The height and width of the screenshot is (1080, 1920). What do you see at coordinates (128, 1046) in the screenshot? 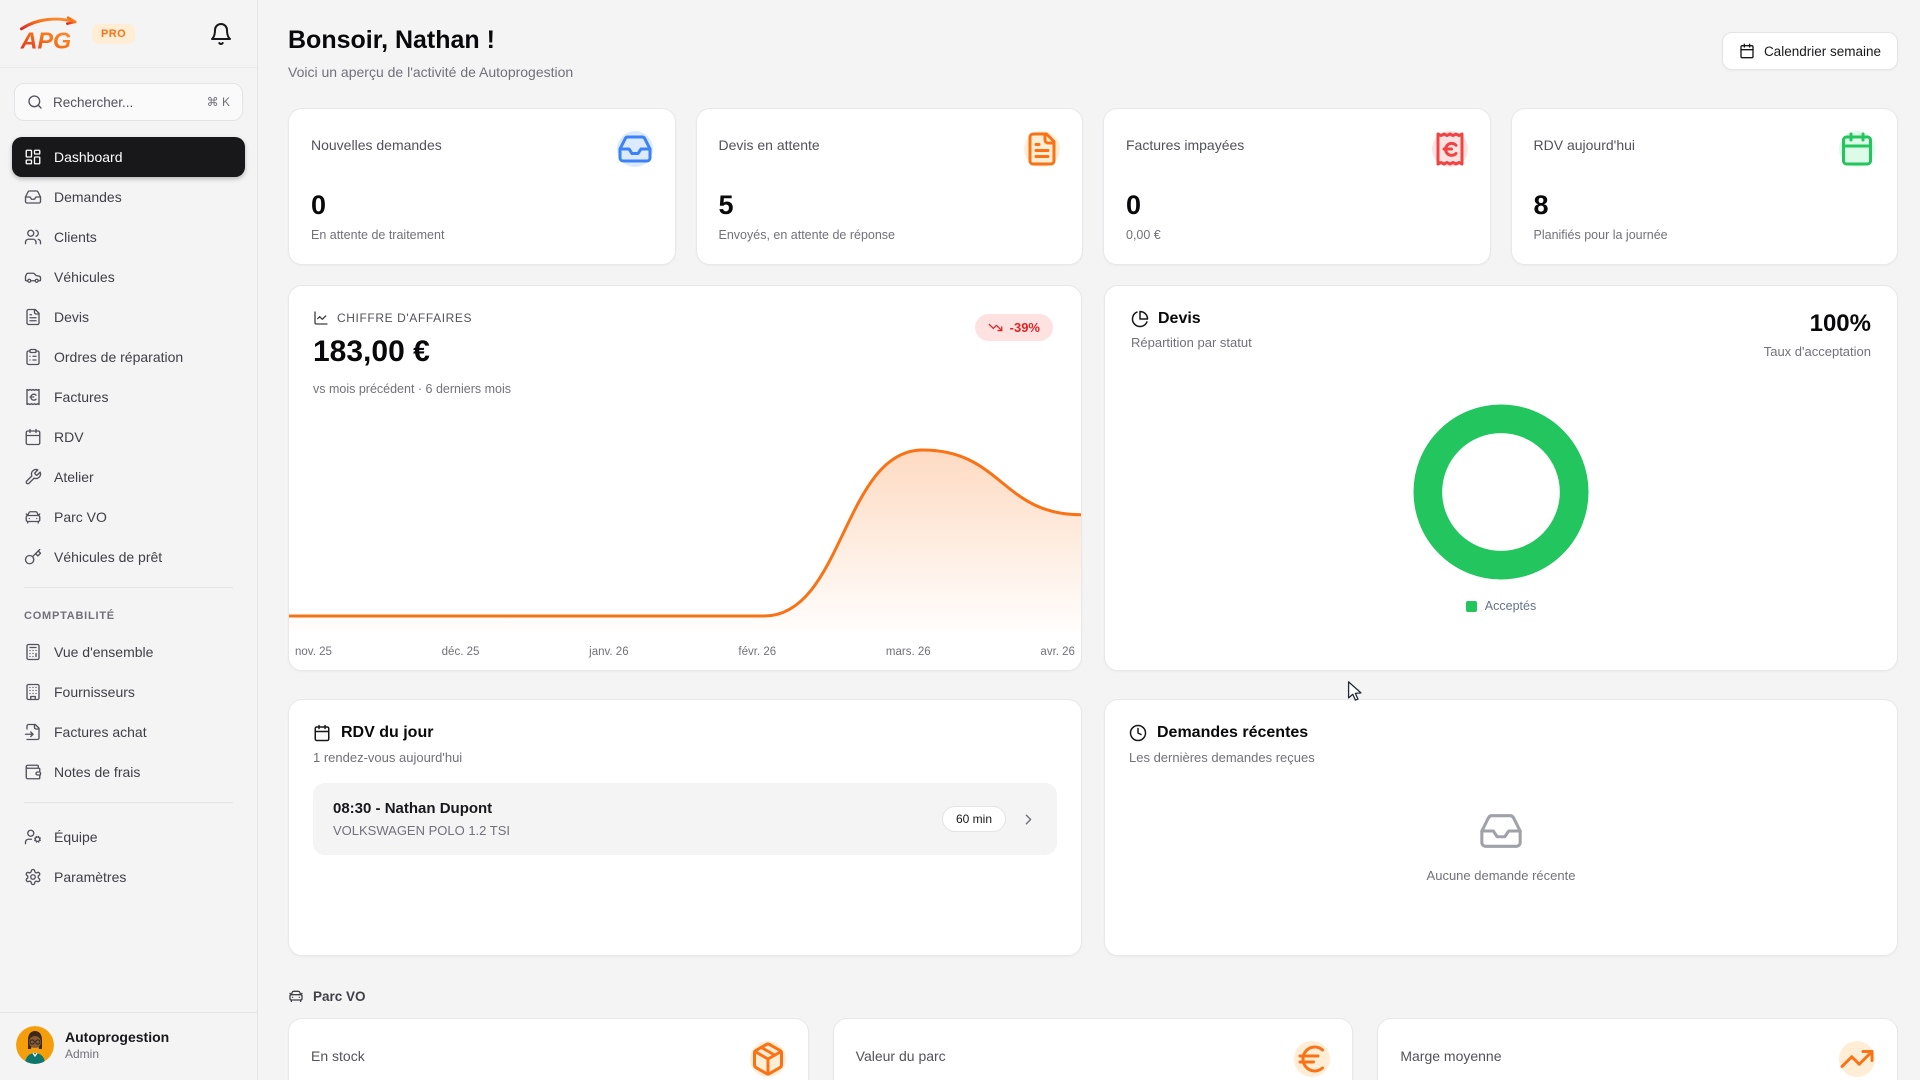
I see `user-menu: Autoprogestion Admin` at bounding box center [128, 1046].